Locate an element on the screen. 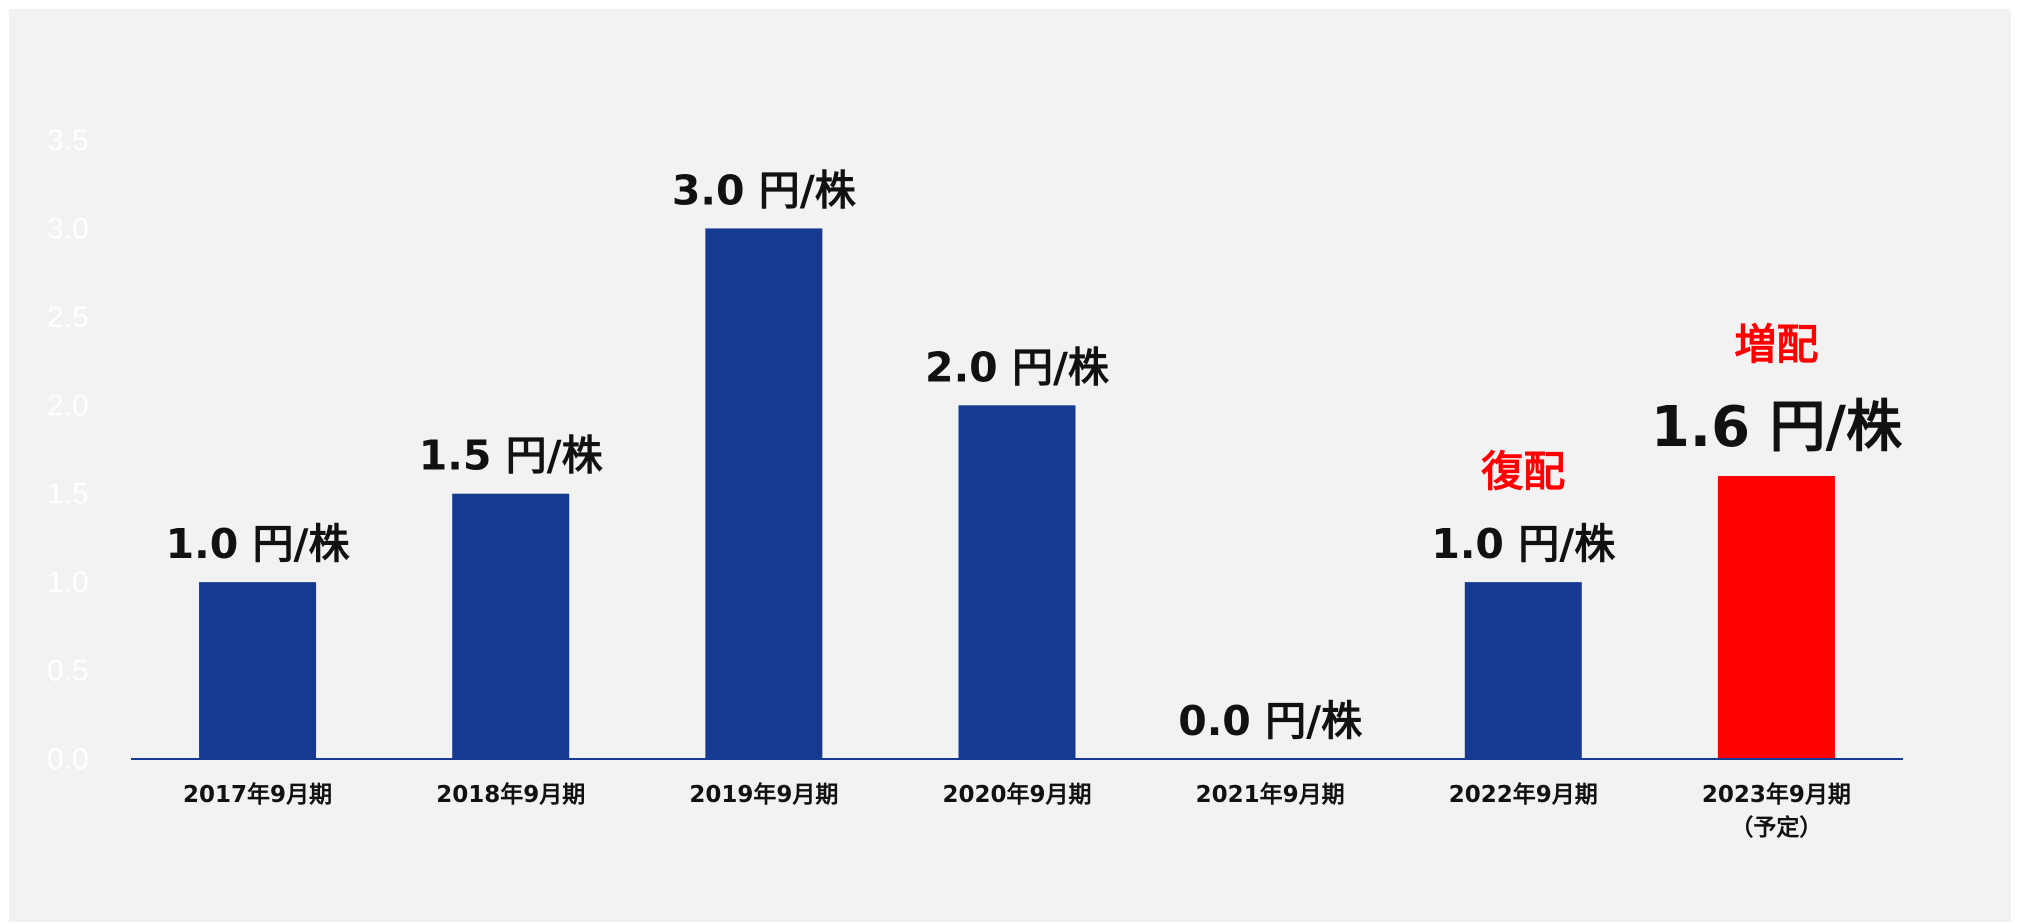 This screenshot has width=2020, height=924. y-tick-label: 3.5 is located at coordinates (68, 140).